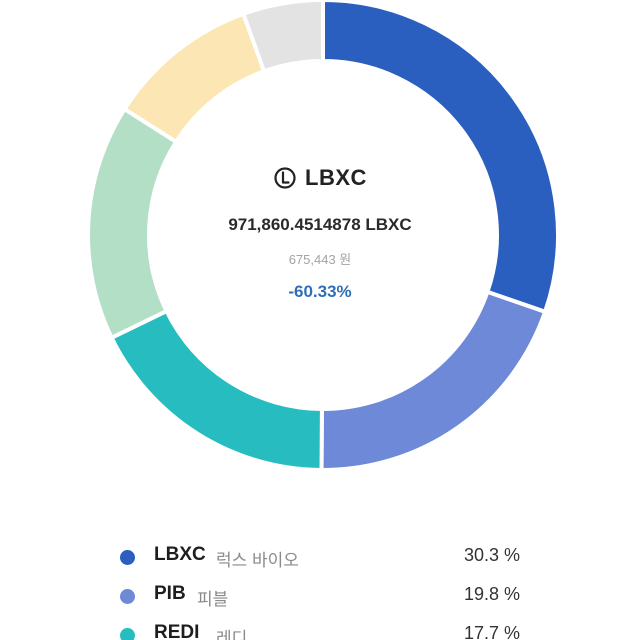 The width and height of the screenshot is (640, 640). I want to click on holding-amount: 971,860.4514878 LBXC, so click(320, 224).